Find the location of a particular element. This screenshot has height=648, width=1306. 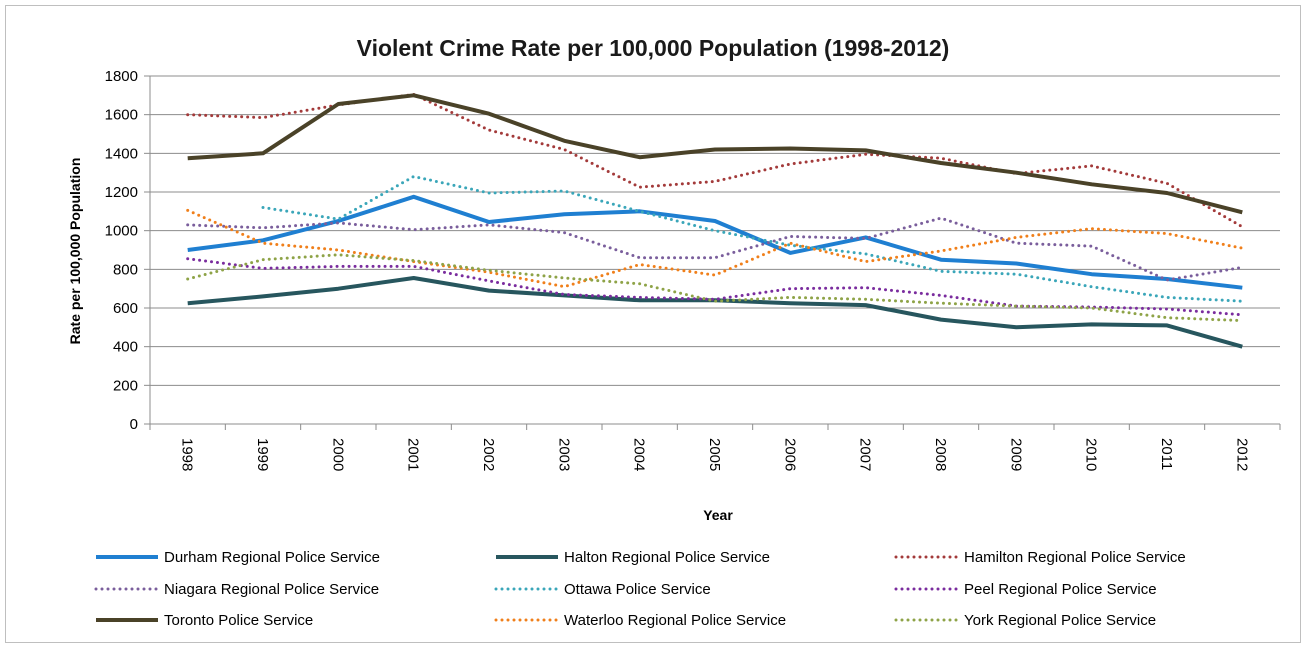

x-tick-label: 2000 is located at coordinates (337, 454).